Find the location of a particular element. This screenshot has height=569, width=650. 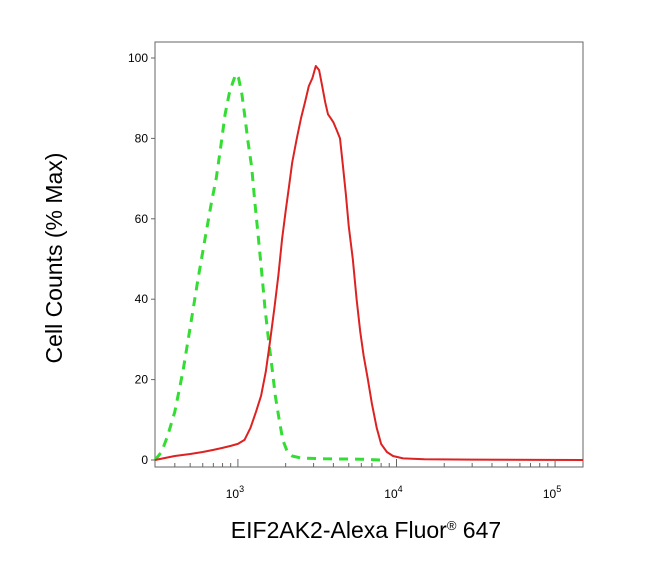

y-tick-label: 0 is located at coordinates (144, 460).